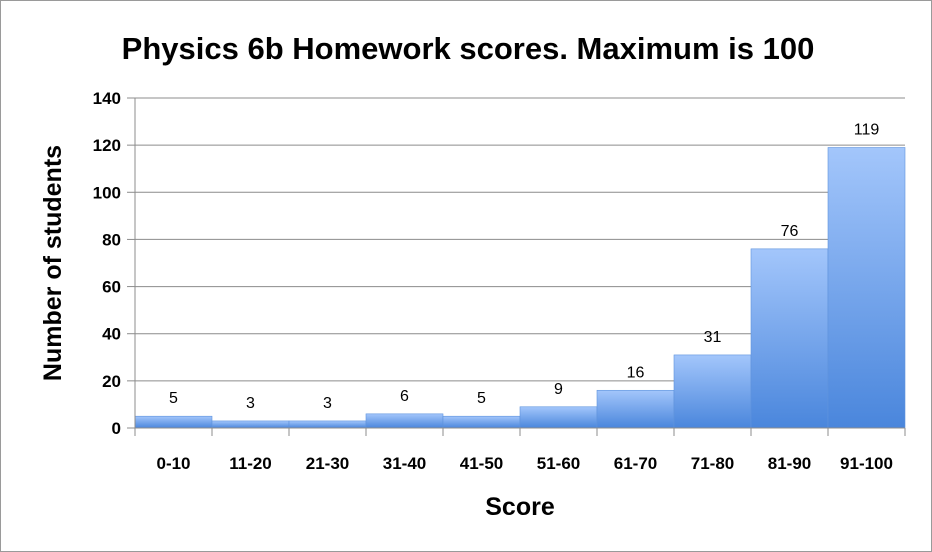 This screenshot has height=552, width=932. Describe the element at coordinates (111, 239) in the screenshot. I see `y-tick-label: 80` at that location.